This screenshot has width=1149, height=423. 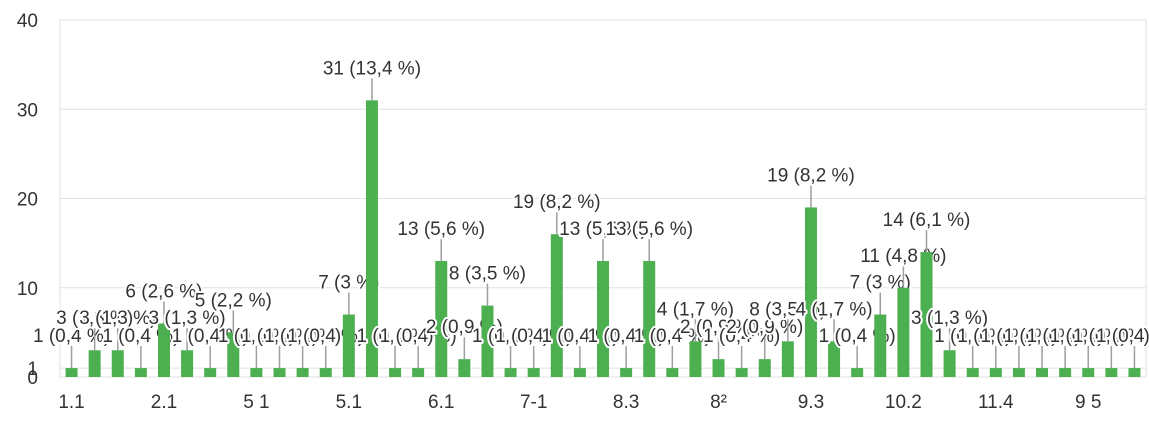 I want to click on x-tick-label: 10.2, so click(x=903, y=402).